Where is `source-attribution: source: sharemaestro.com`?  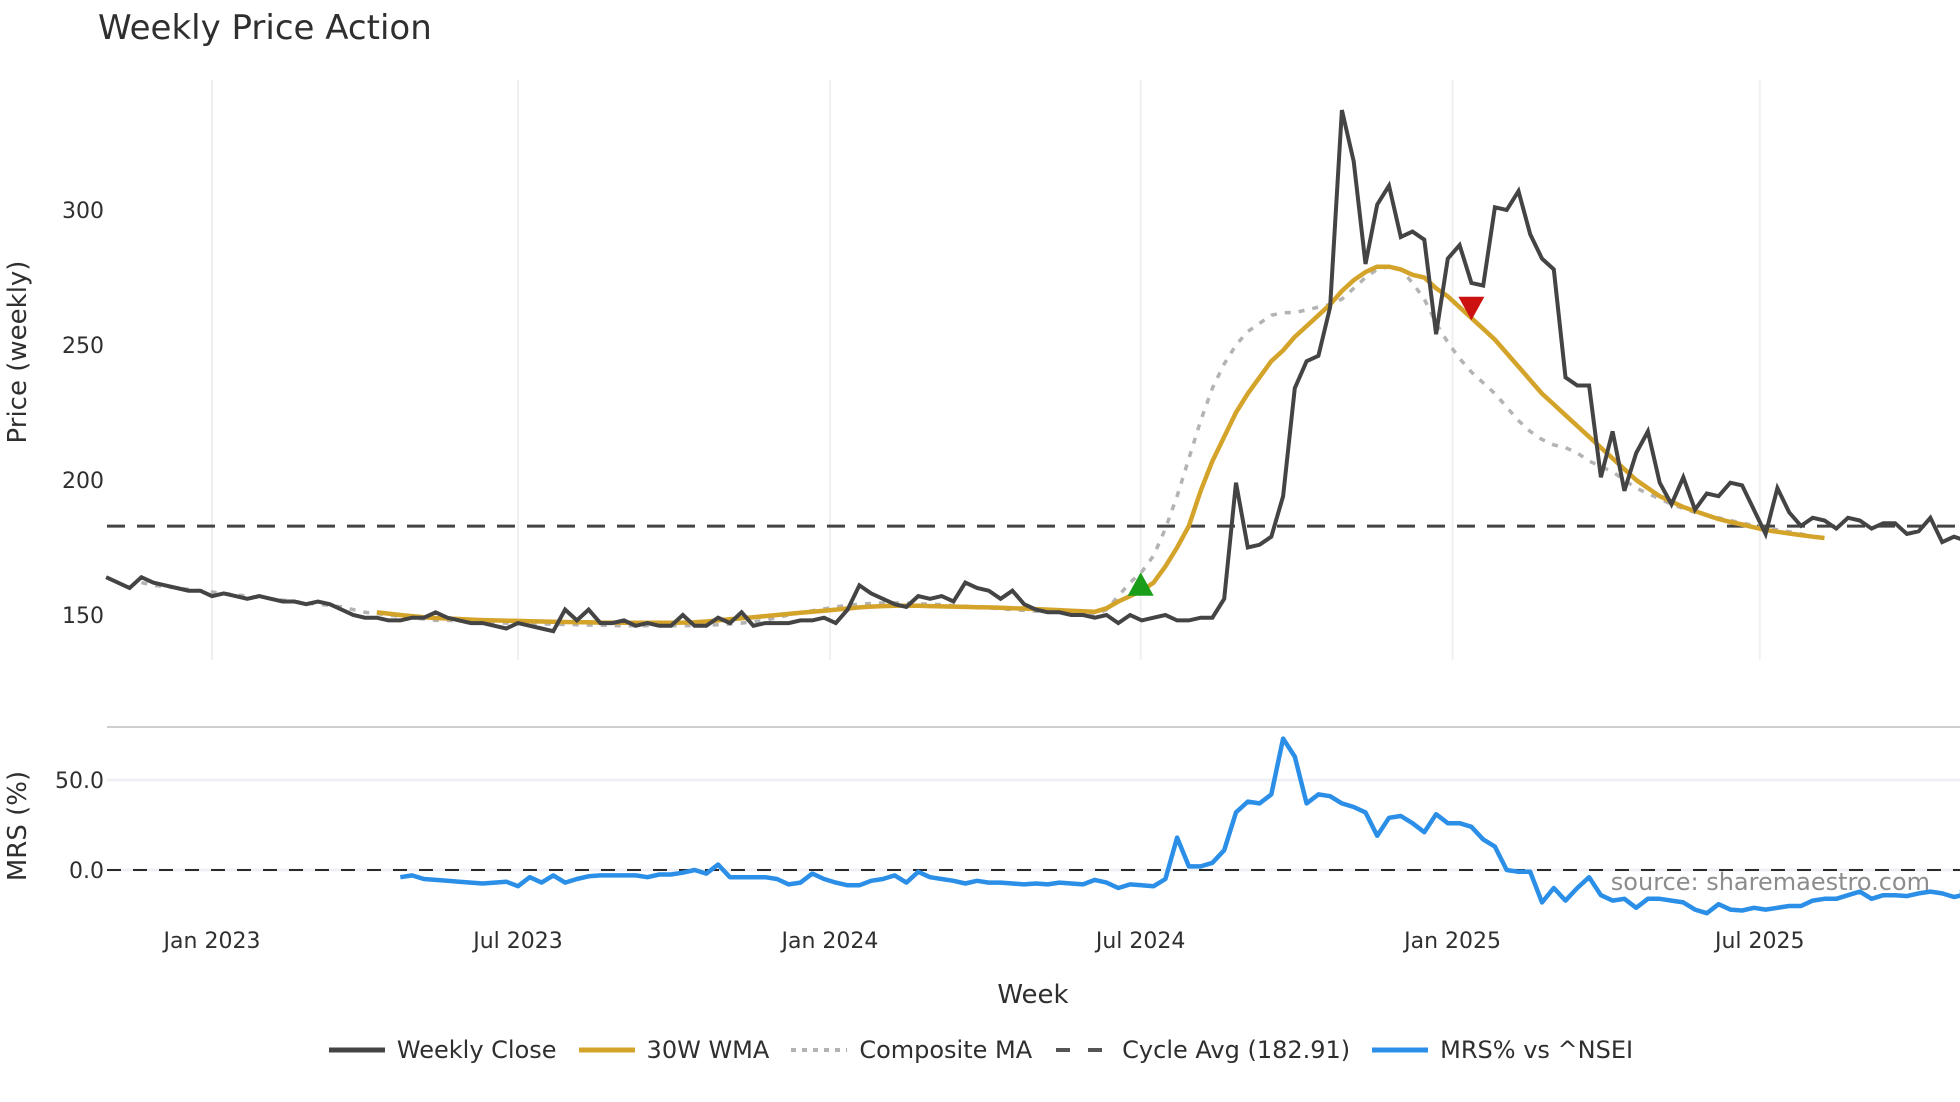 source-attribution: source: sharemaestro.com is located at coordinates (1770, 882).